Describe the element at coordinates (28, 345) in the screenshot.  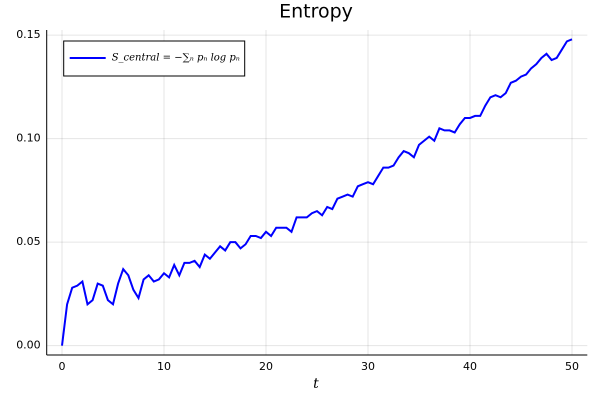
I see `y-tick-label: 0.00` at that location.